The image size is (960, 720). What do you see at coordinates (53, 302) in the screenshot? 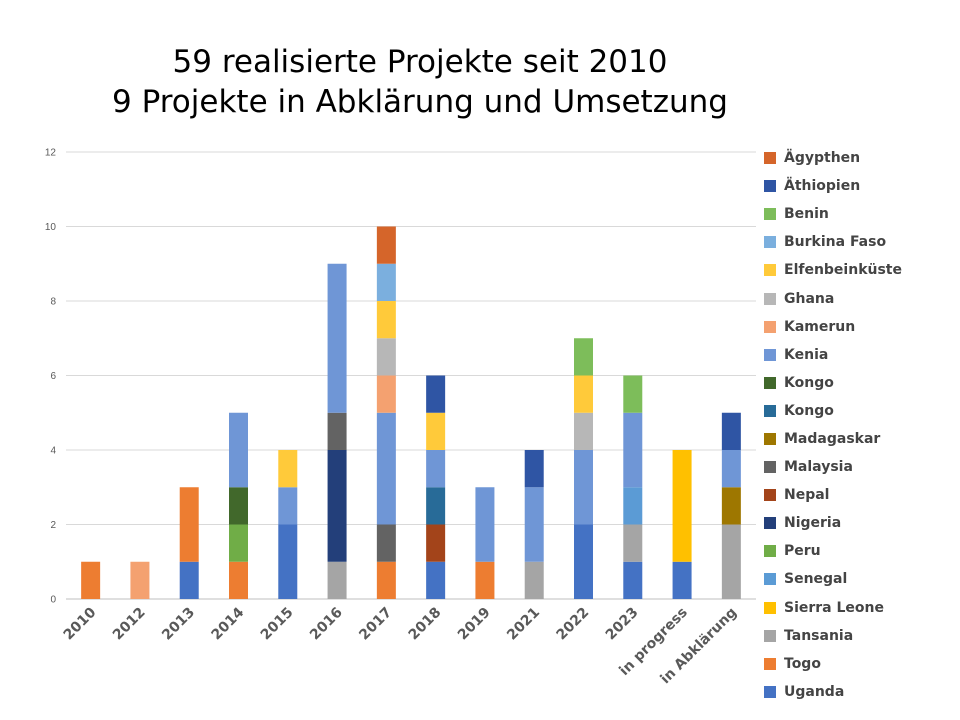
I see `y-tick-label: 8` at bounding box center [53, 302].